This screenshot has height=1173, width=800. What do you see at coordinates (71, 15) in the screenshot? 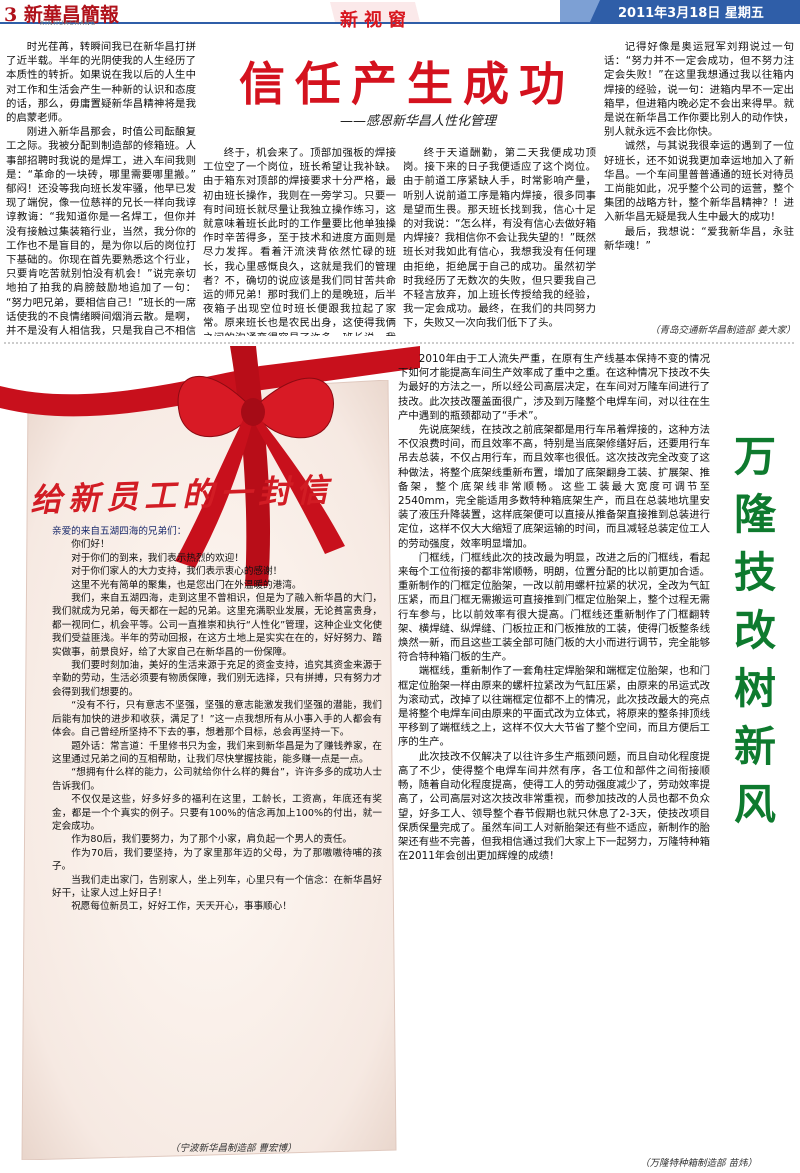
I see `masthead-title: 新華昌簡報` at bounding box center [71, 15].